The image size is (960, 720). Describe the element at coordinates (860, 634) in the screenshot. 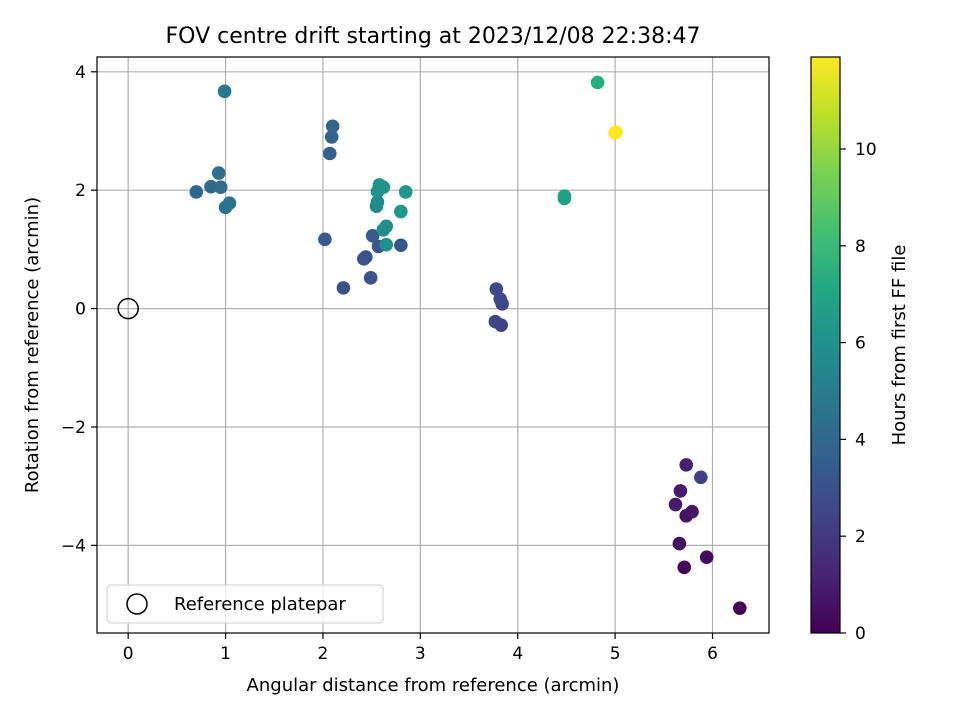

I see `colorbar-tick-label: 0` at that location.